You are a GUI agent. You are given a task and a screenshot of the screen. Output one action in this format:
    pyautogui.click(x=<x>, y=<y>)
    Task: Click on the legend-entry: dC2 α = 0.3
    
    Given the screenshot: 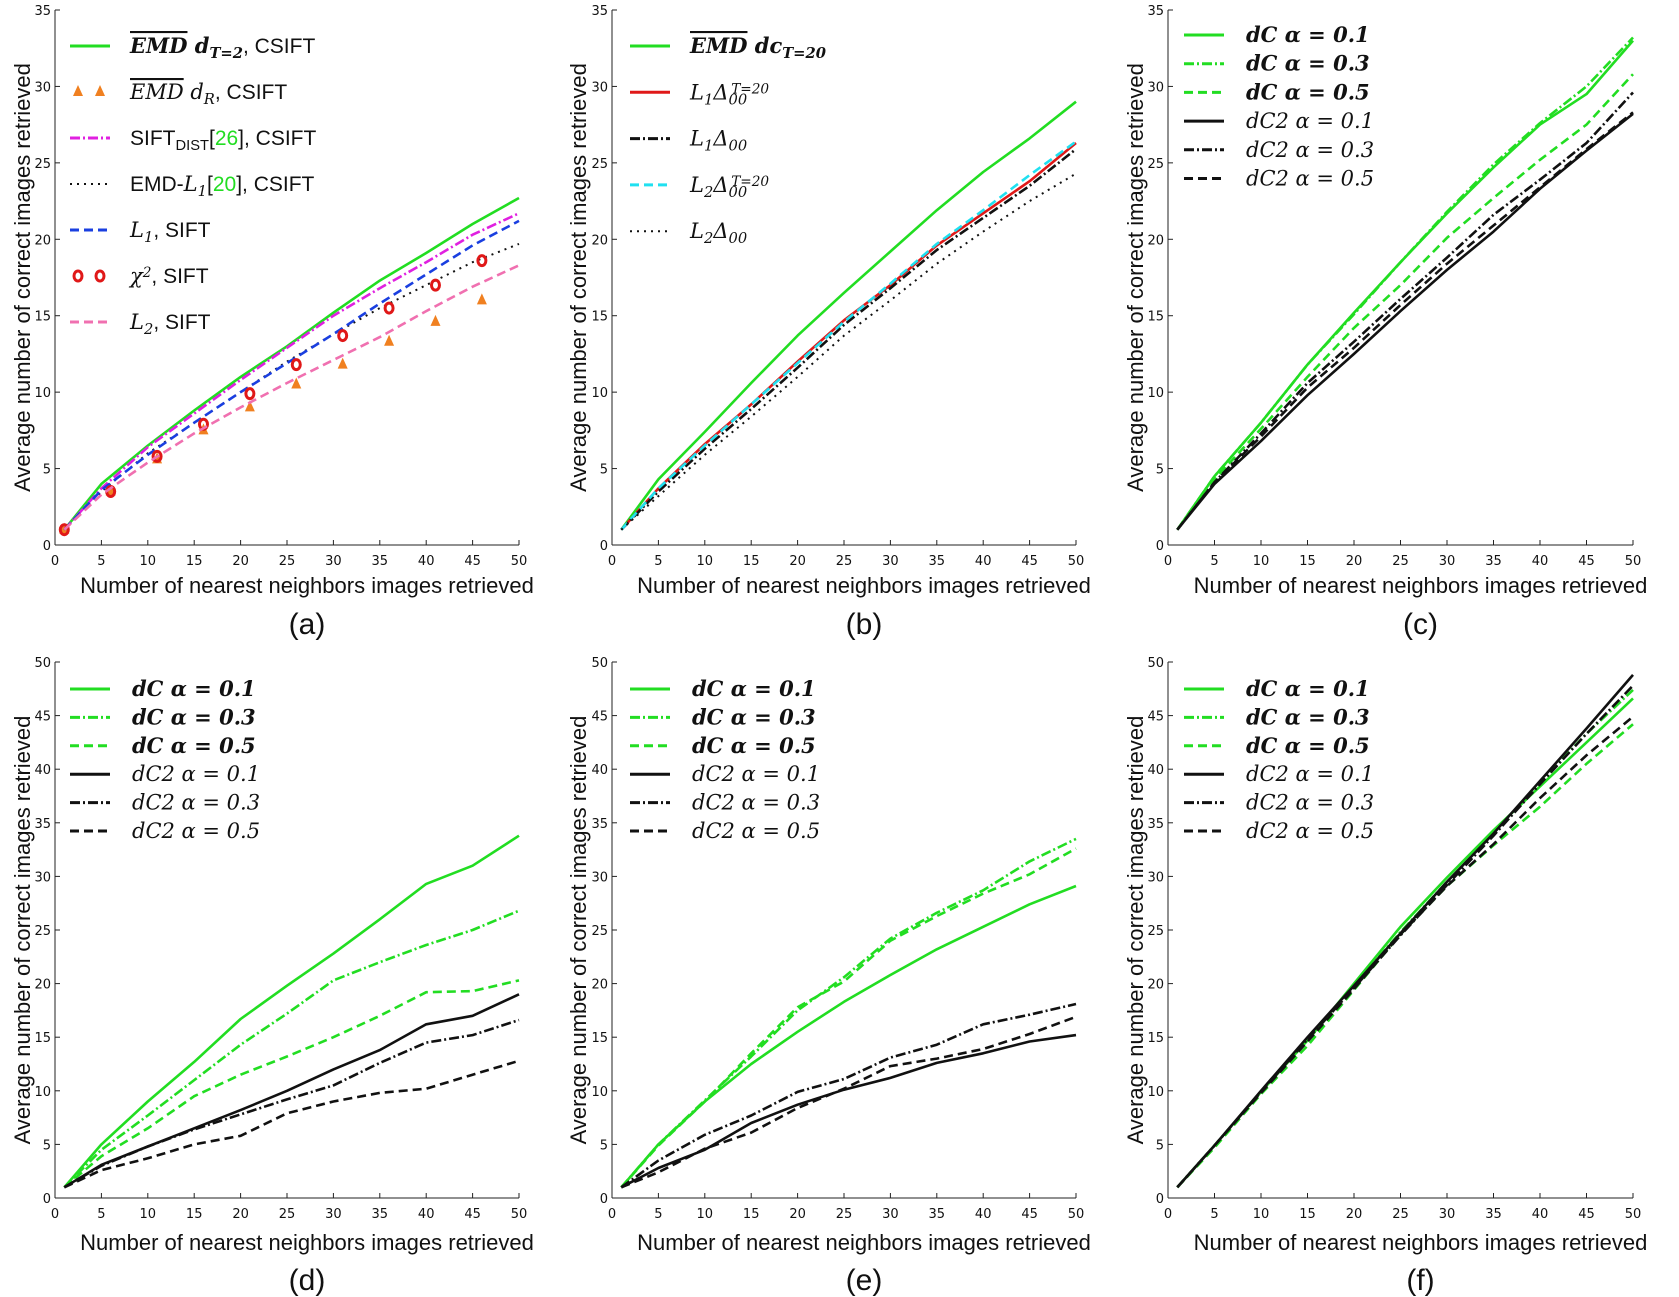 What is the action you would take?
    pyautogui.click(x=1279, y=150)
    